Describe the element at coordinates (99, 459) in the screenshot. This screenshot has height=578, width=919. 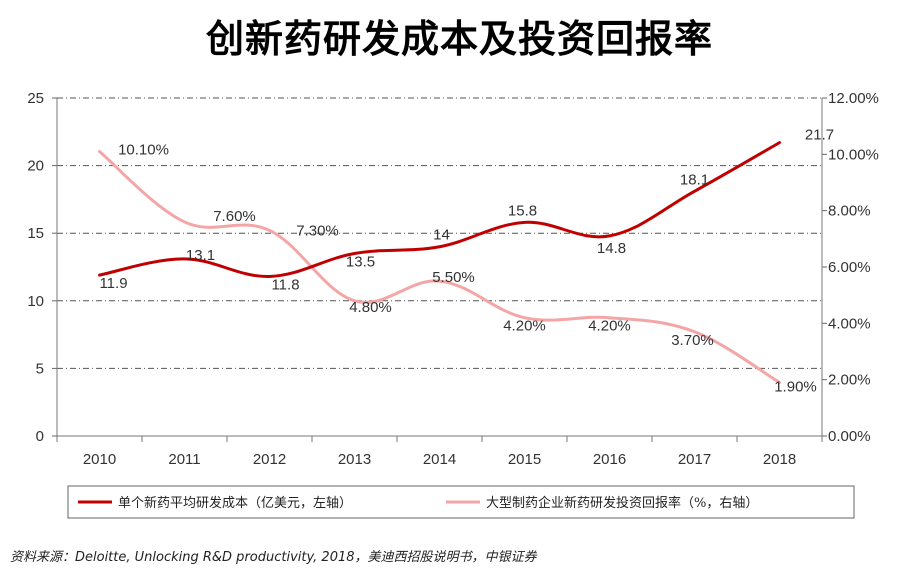
I see `x-tick-label: 2010` at that location.